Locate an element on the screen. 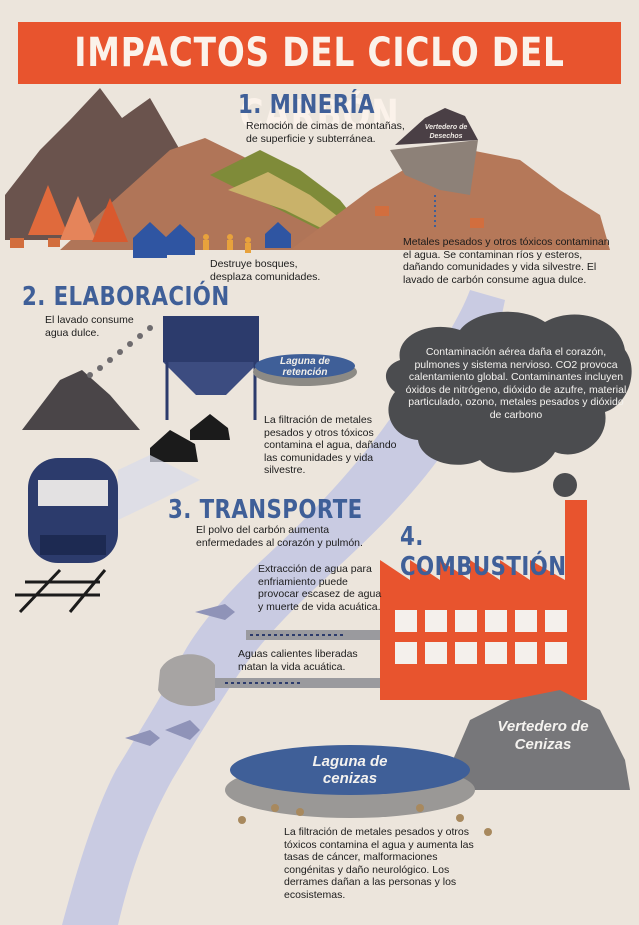  factory is located at coordinates (483, 630).